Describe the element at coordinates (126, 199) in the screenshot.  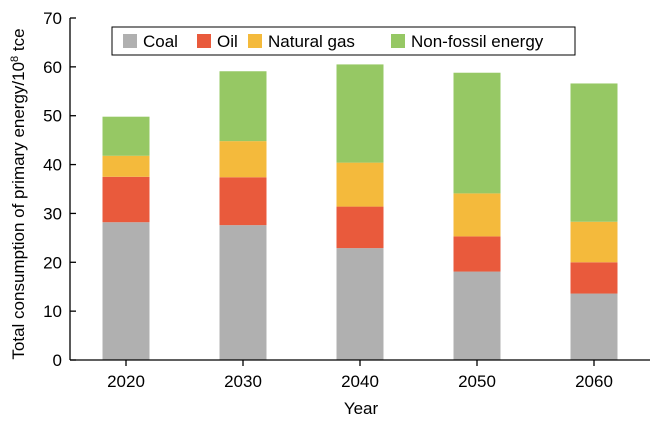
I see `bar-oil-2020` at that location.